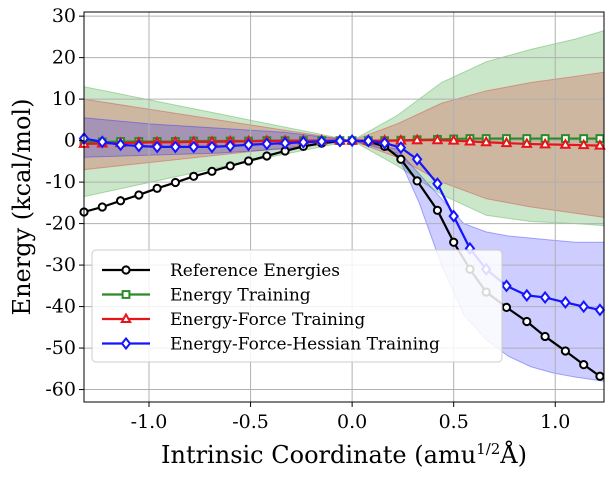 This screenshot has height=478, width=613. What do you see at coordinates (64, 16) in the screenshot?
I see `y-tick-label: 30` at bounding box center [64, 16].